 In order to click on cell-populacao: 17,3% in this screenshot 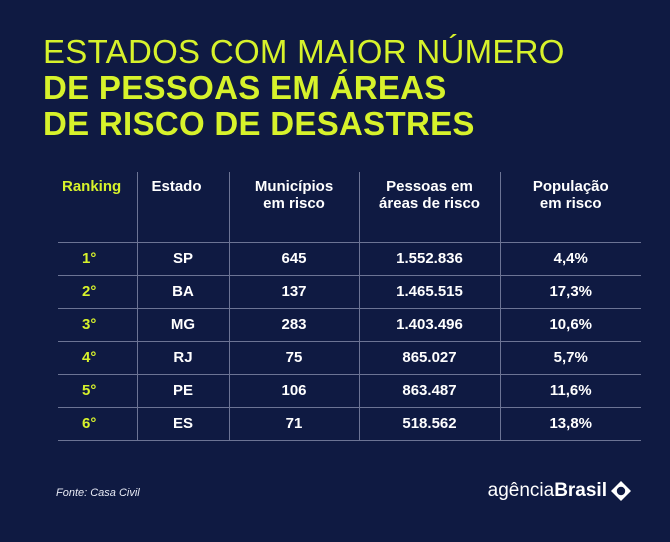, I will do `click(570, 291)`.